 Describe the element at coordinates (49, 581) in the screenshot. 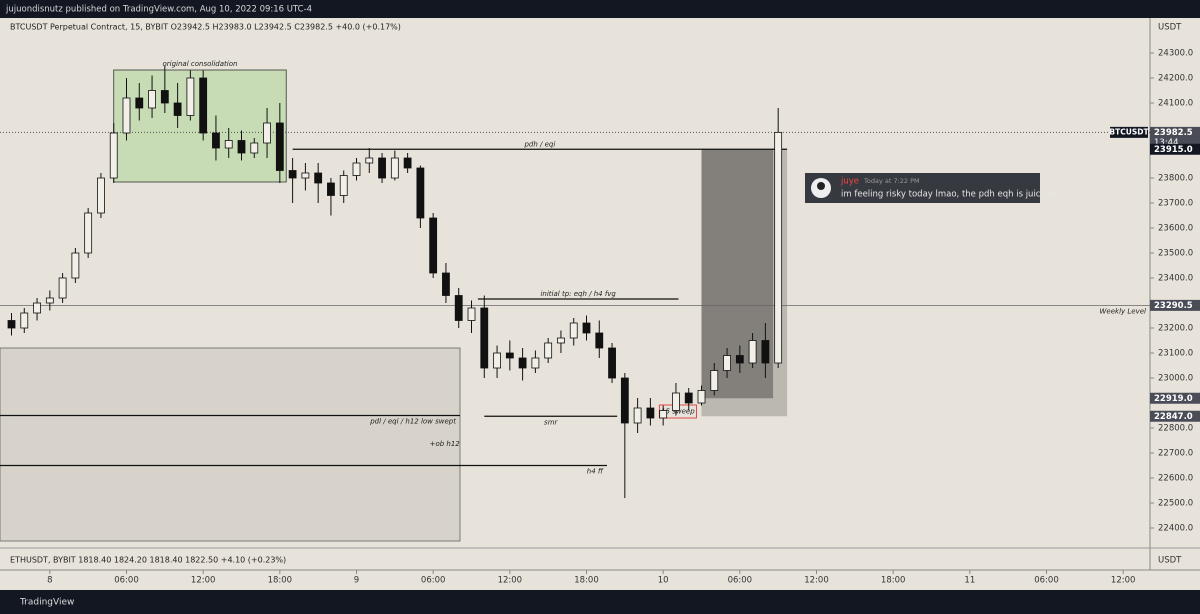

I see `x-tick-label: 8` at that location.